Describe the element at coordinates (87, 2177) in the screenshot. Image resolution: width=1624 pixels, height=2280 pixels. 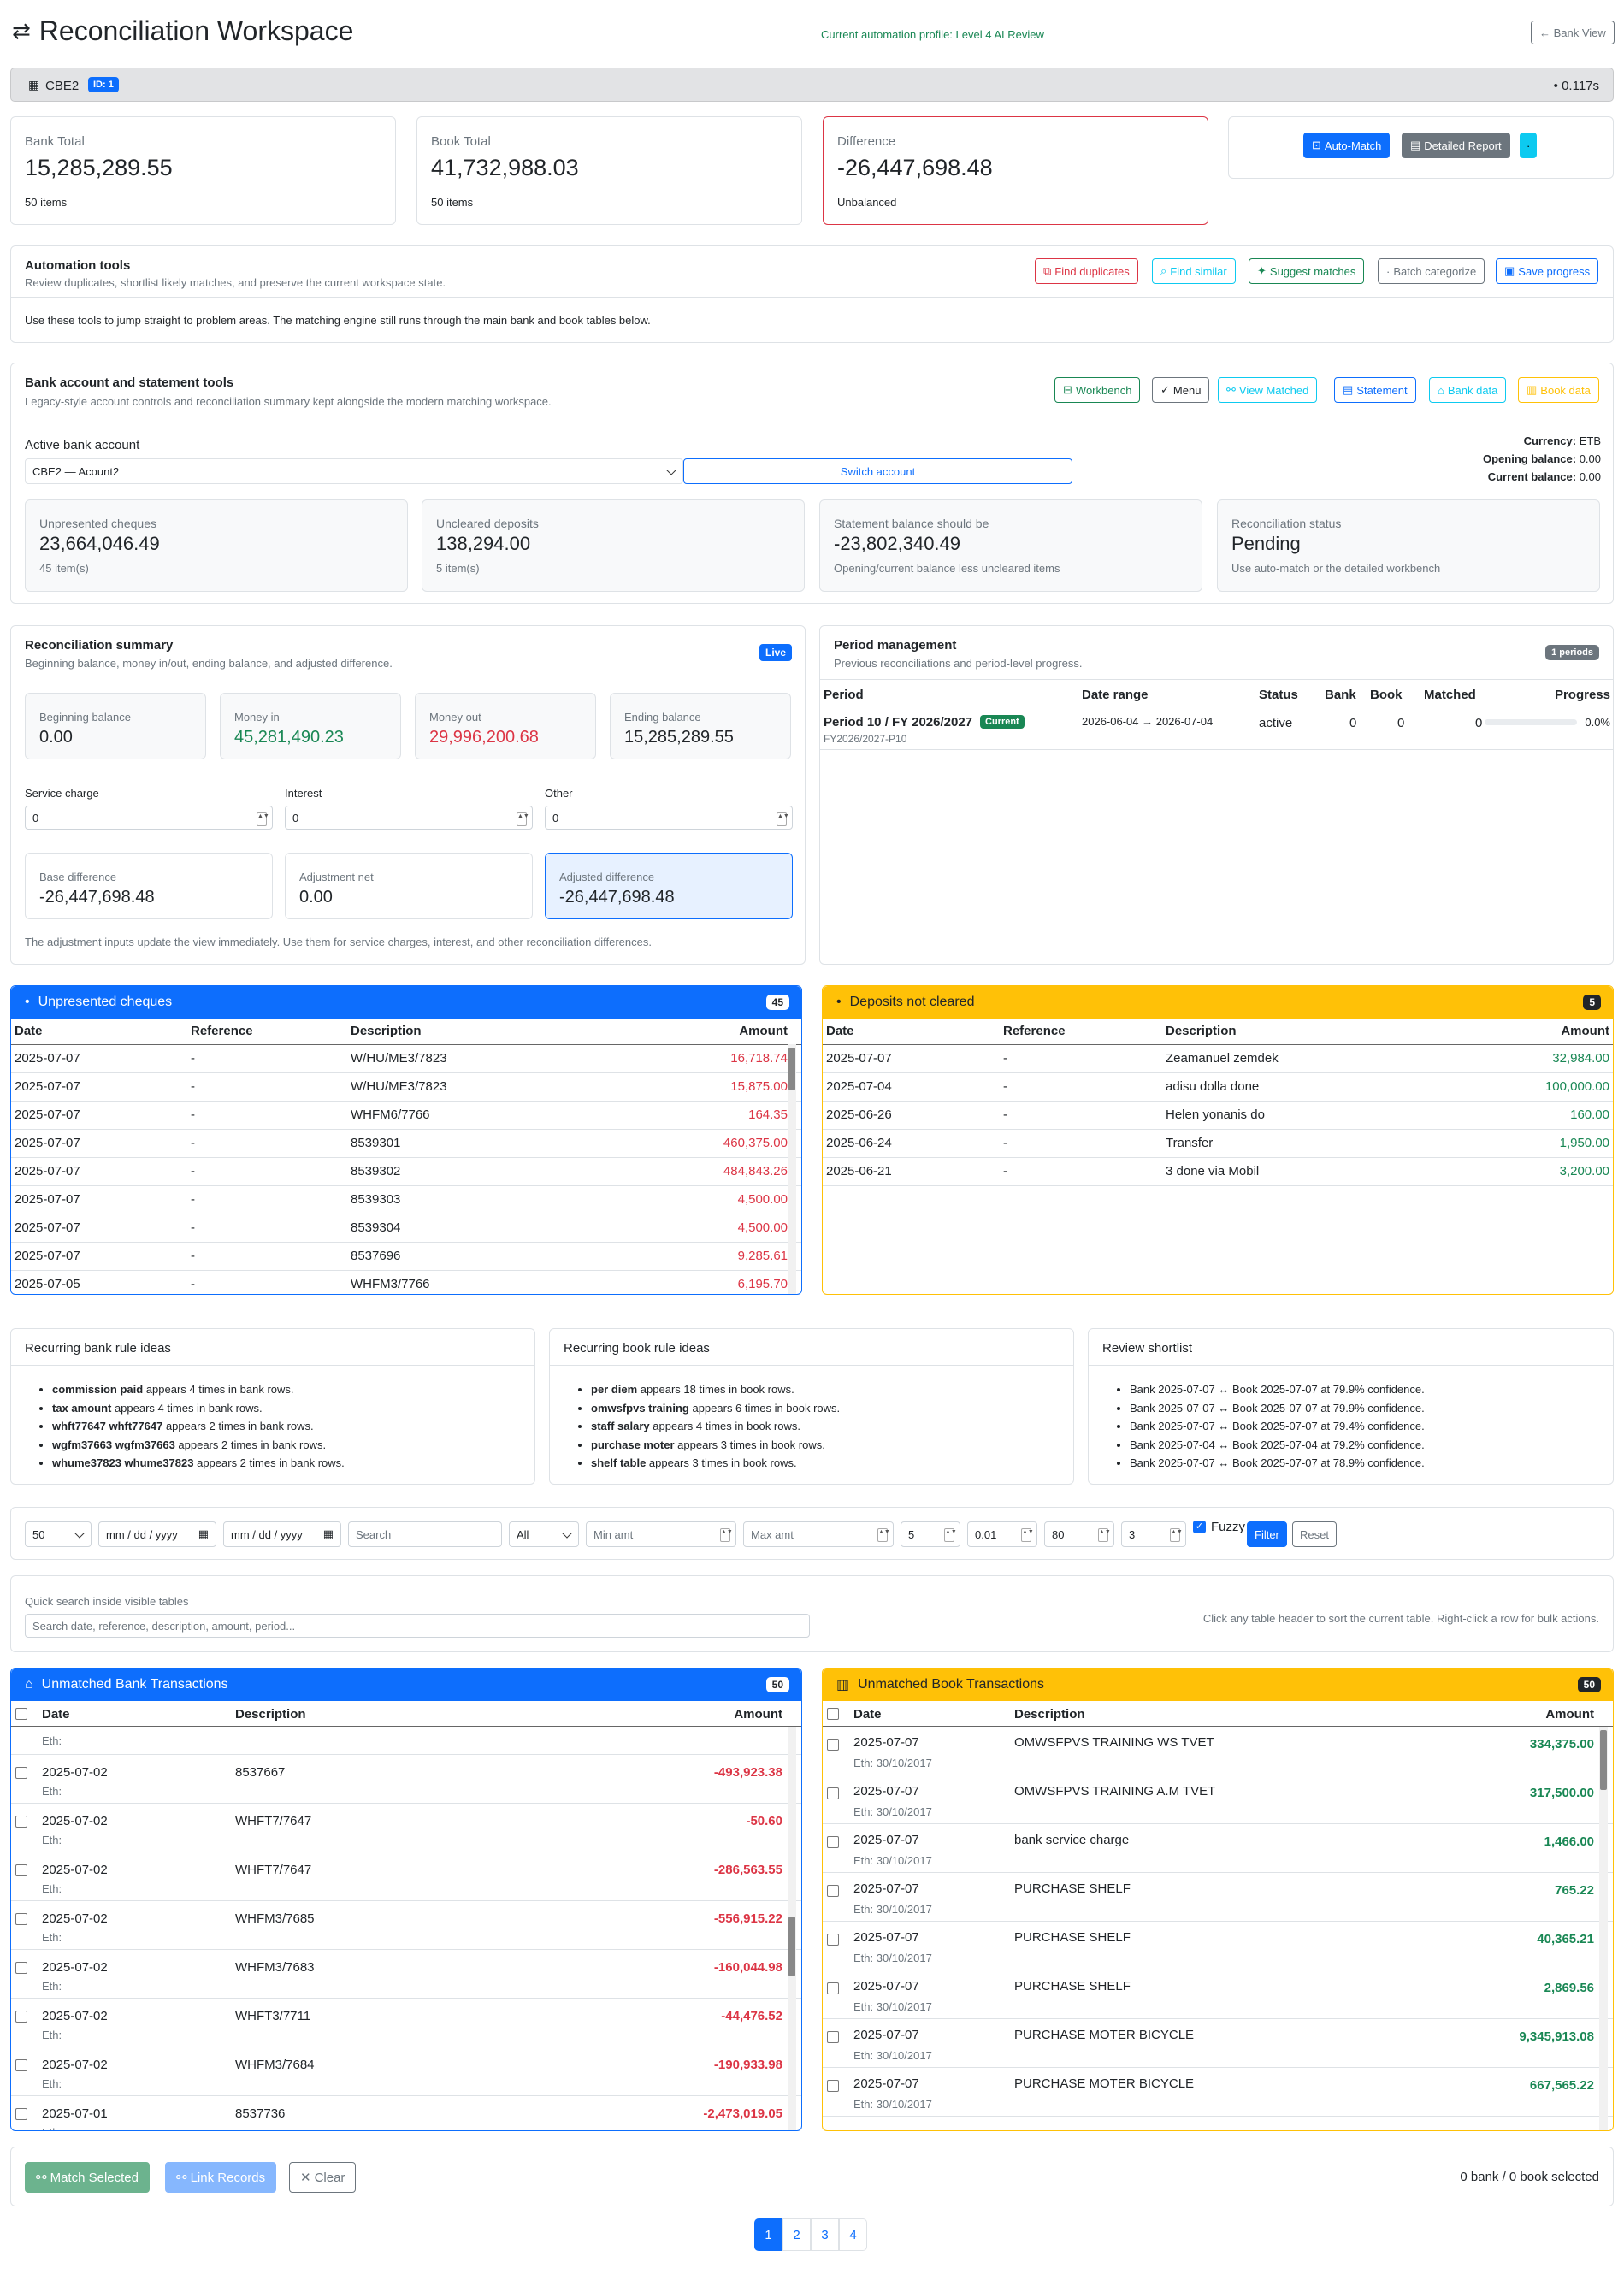
I see `match-selected-button: ⚯ Match Selected` at that location.